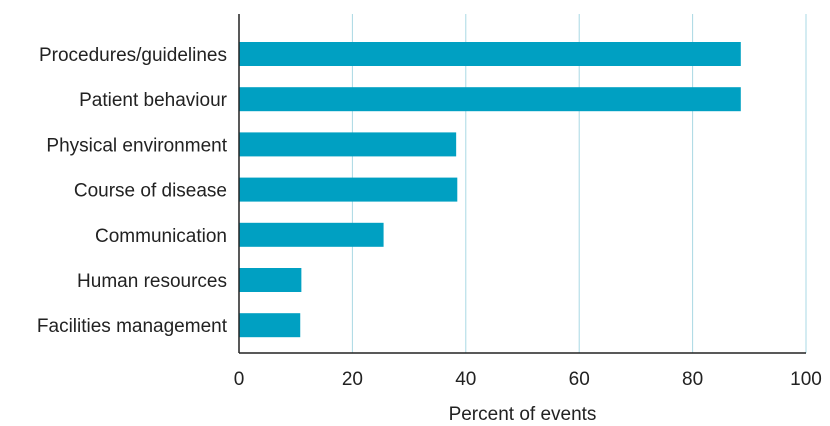 This screenshot has height=426, width=830. What do you see at coordinates (239, 379) in the screenshot?
I see `x-tick-label: 0` at bounding box center [239, 379].